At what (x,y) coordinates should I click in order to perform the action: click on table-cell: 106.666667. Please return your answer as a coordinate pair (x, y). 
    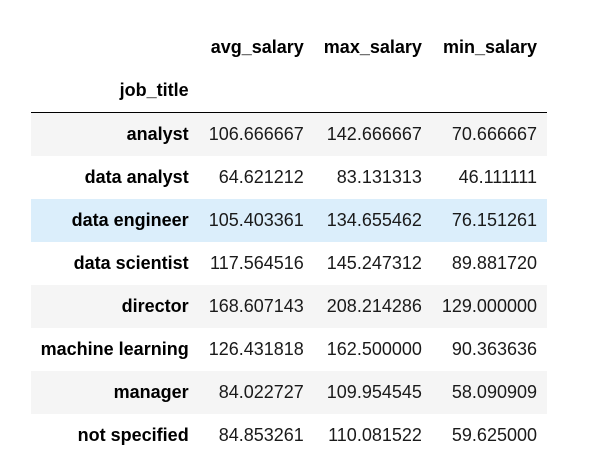
    Looking at the image, I should click on (256, 134).